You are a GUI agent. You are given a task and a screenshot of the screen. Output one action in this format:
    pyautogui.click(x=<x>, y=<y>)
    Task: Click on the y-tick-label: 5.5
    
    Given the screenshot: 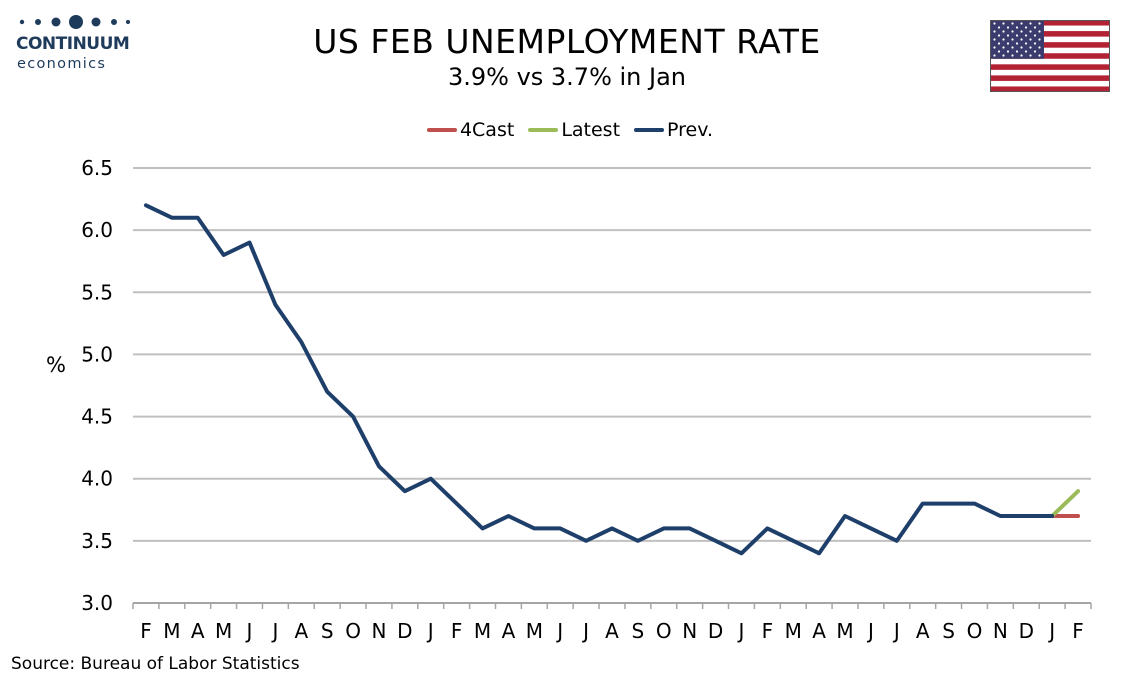 What is the action you would take?
    pyautogui.click(x=97, y=292)
    